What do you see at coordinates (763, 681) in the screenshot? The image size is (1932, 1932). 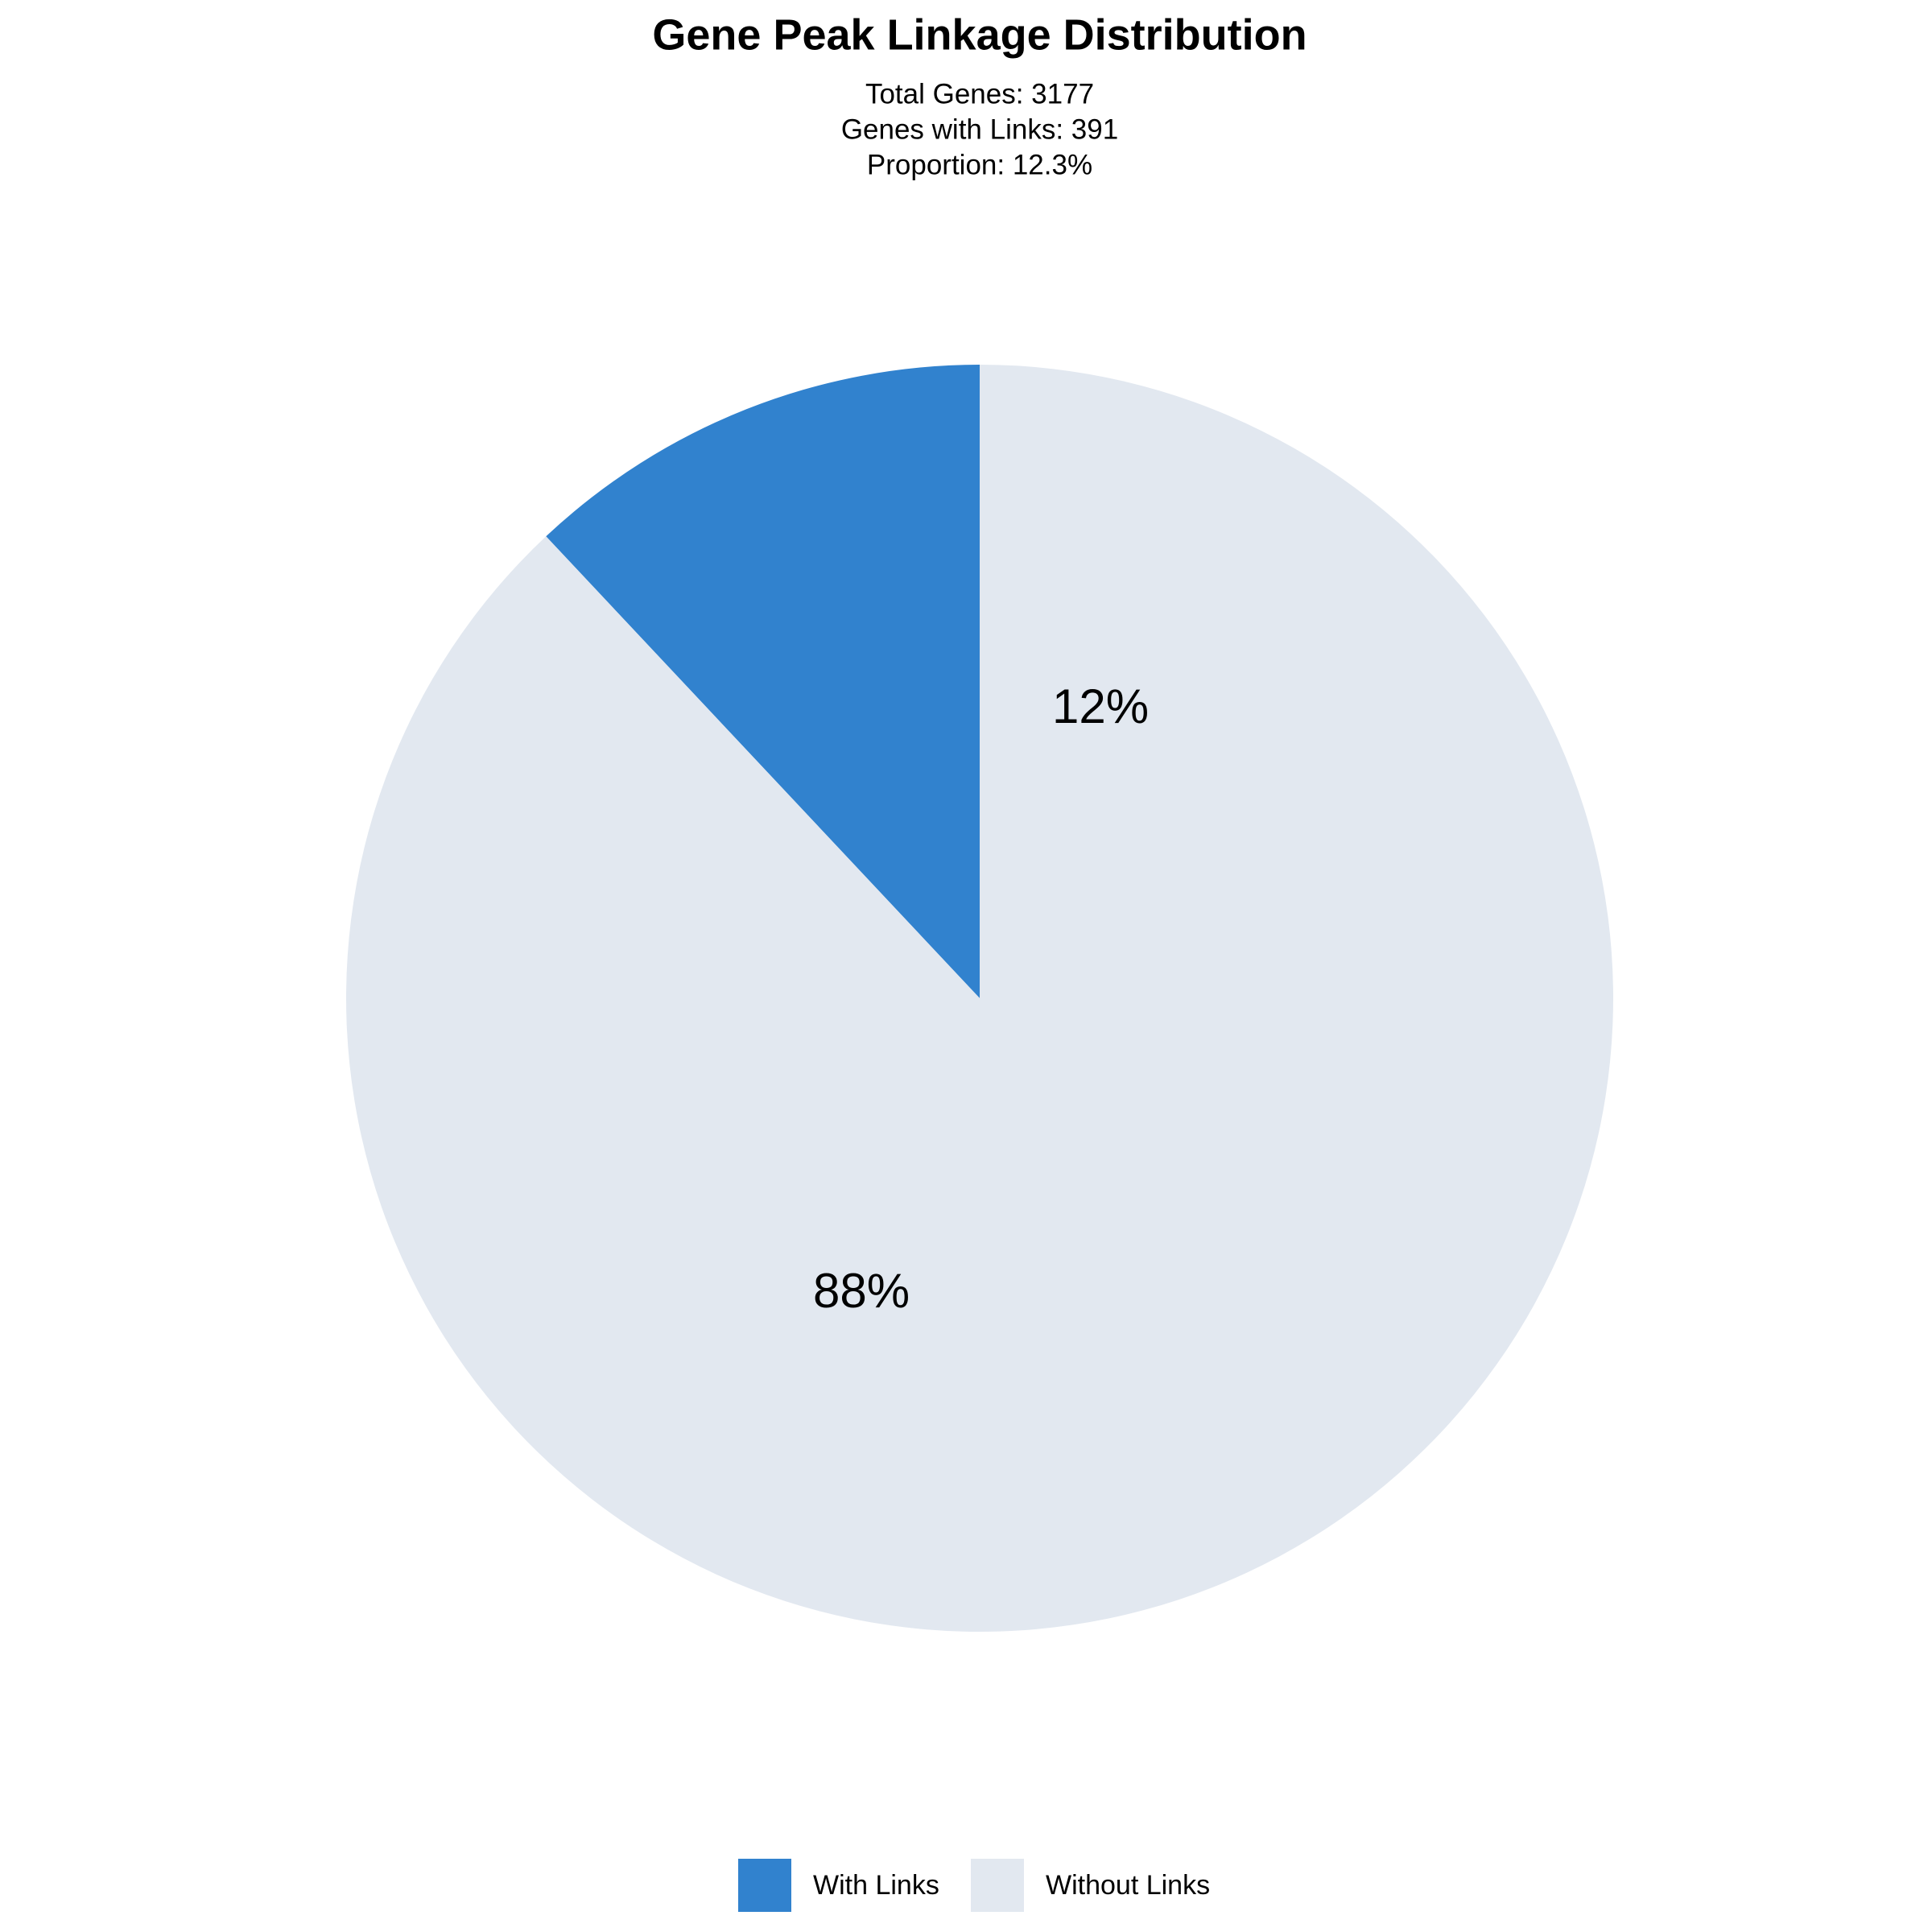 I see `pie-slice` at bounding box center [763, 681].